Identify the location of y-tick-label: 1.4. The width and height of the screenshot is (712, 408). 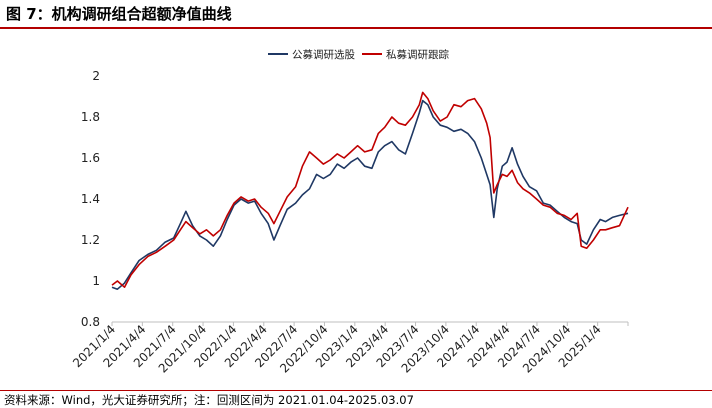
(90, 199).